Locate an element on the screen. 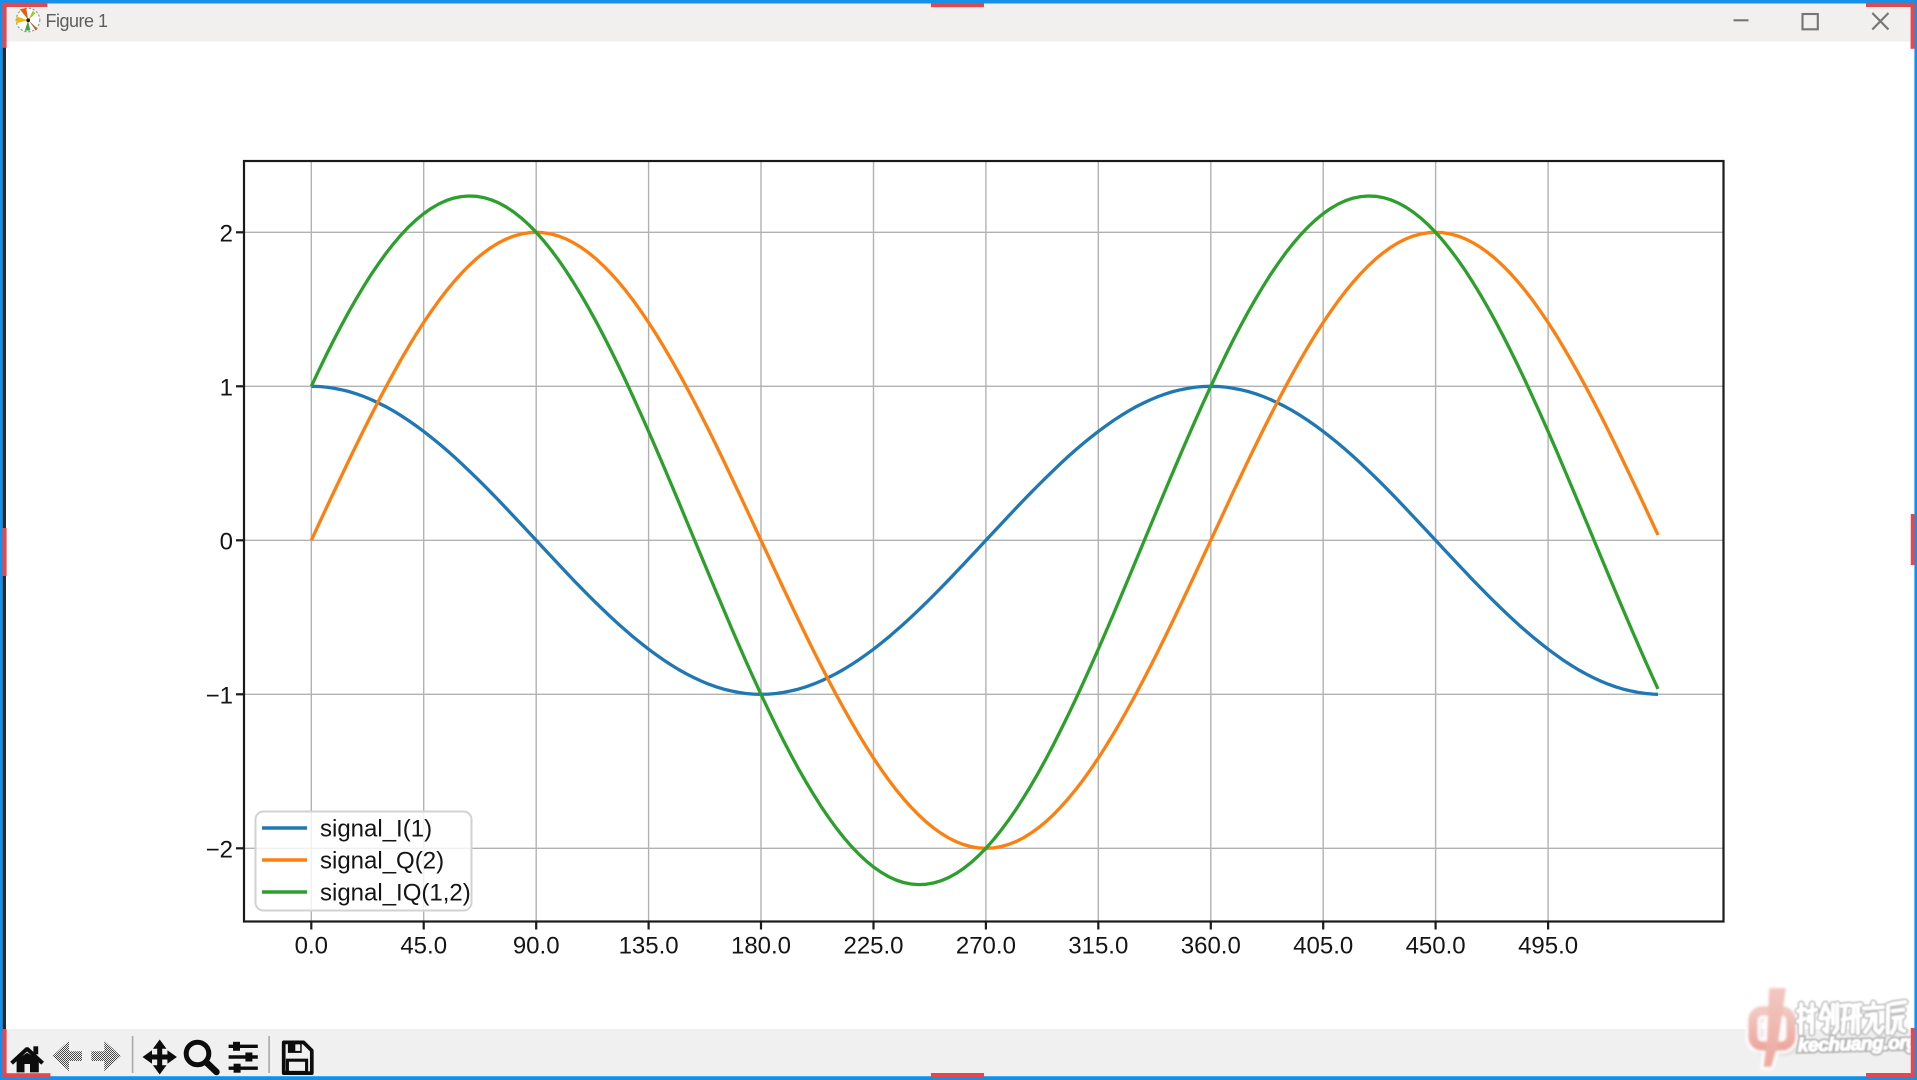 The width and height of the screenshot is (1917, 1080). svg-text: signal_IQ(1,2) is located at coordinates (395, 893).